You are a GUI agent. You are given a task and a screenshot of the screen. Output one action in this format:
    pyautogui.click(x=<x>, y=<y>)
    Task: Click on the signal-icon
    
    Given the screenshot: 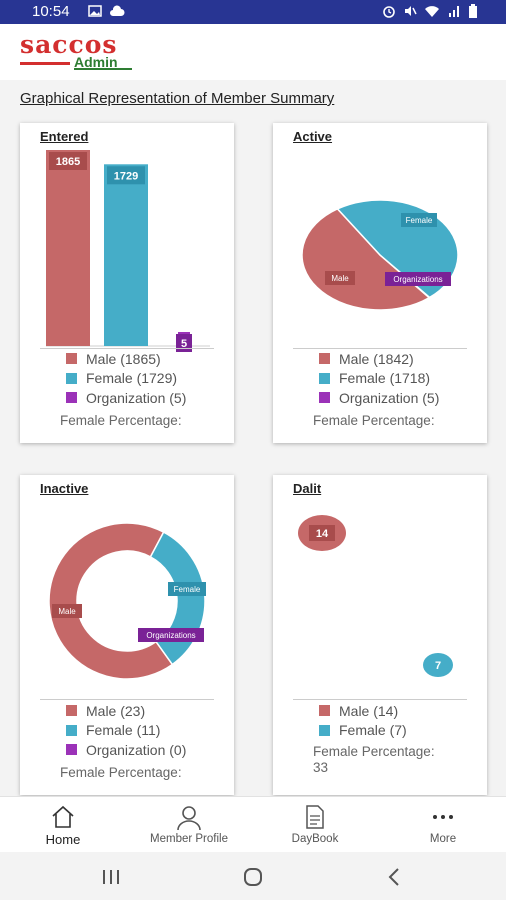 What is the action you would take?
    pyautogui.click(x=454, y=11)
    